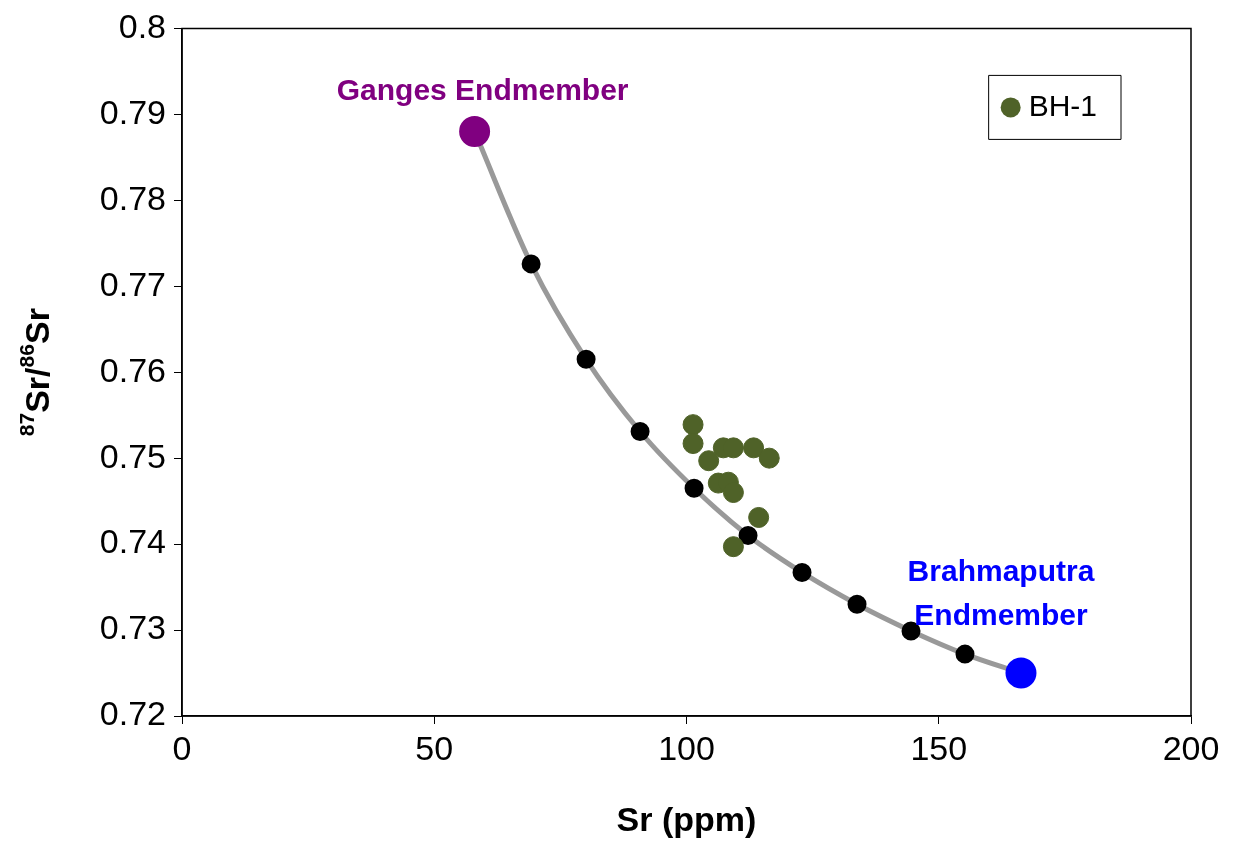  What do you see at coordinates (686, 747) in the screenshot?
I see `x-tick-label: 100` at bounding box center [686, 747].